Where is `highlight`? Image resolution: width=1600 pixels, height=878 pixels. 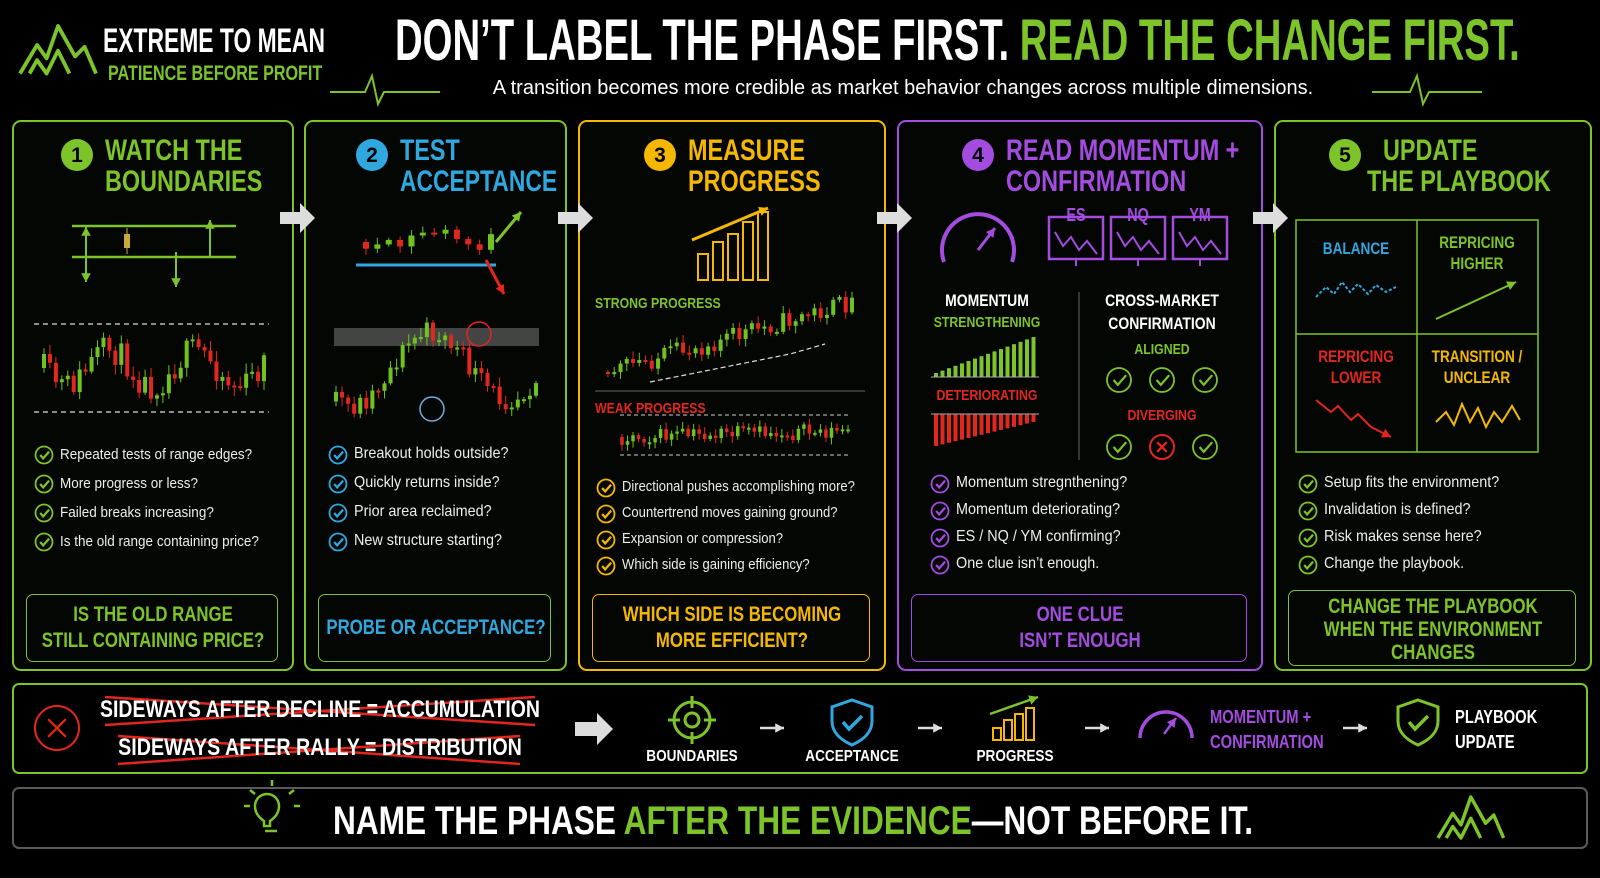
highlight is located at coordinates (432, 409).